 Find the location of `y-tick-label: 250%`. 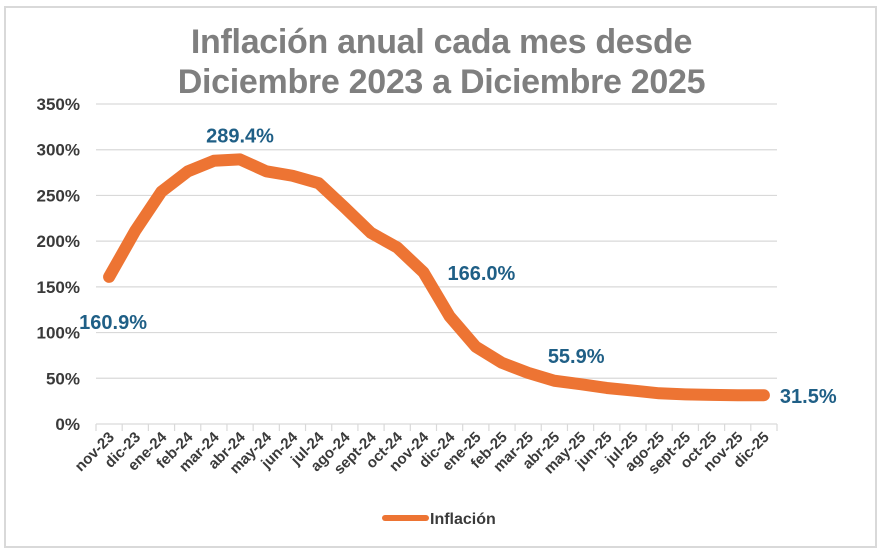

y-tick-label: 250% is located at coordinates (58, 195).